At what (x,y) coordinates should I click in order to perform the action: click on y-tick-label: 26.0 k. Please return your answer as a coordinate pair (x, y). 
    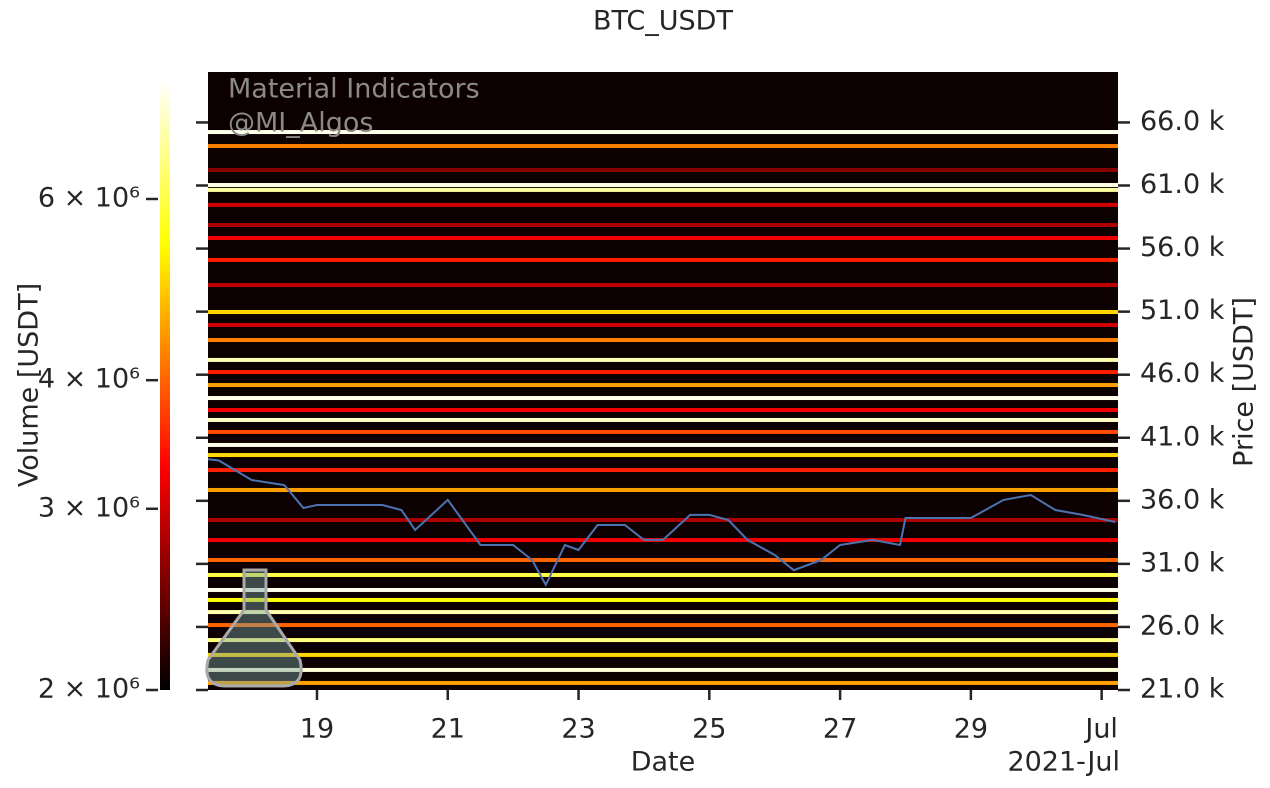
    Looking at the image, I should click on (1182, 625).